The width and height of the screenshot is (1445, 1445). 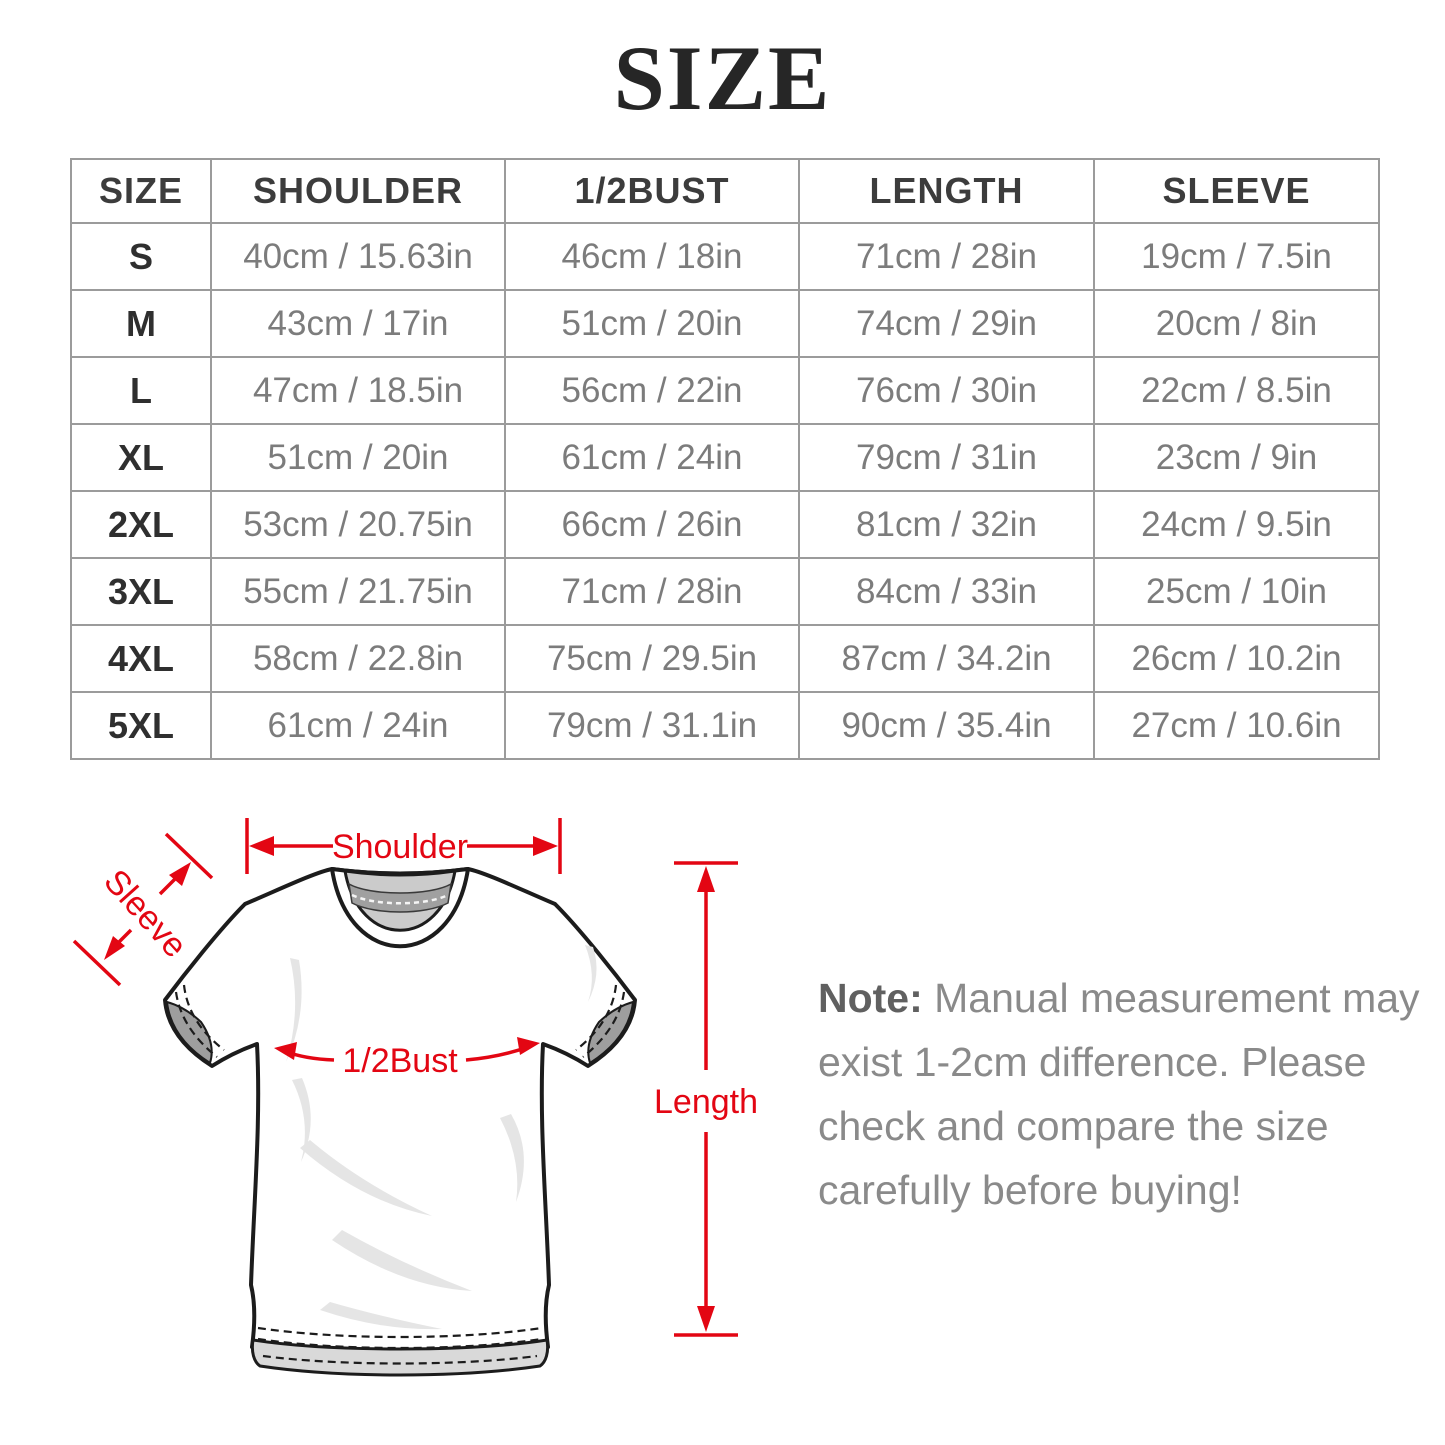 I want to click on column-header-bust: 1/2BUST, so click(x=652, y=191).